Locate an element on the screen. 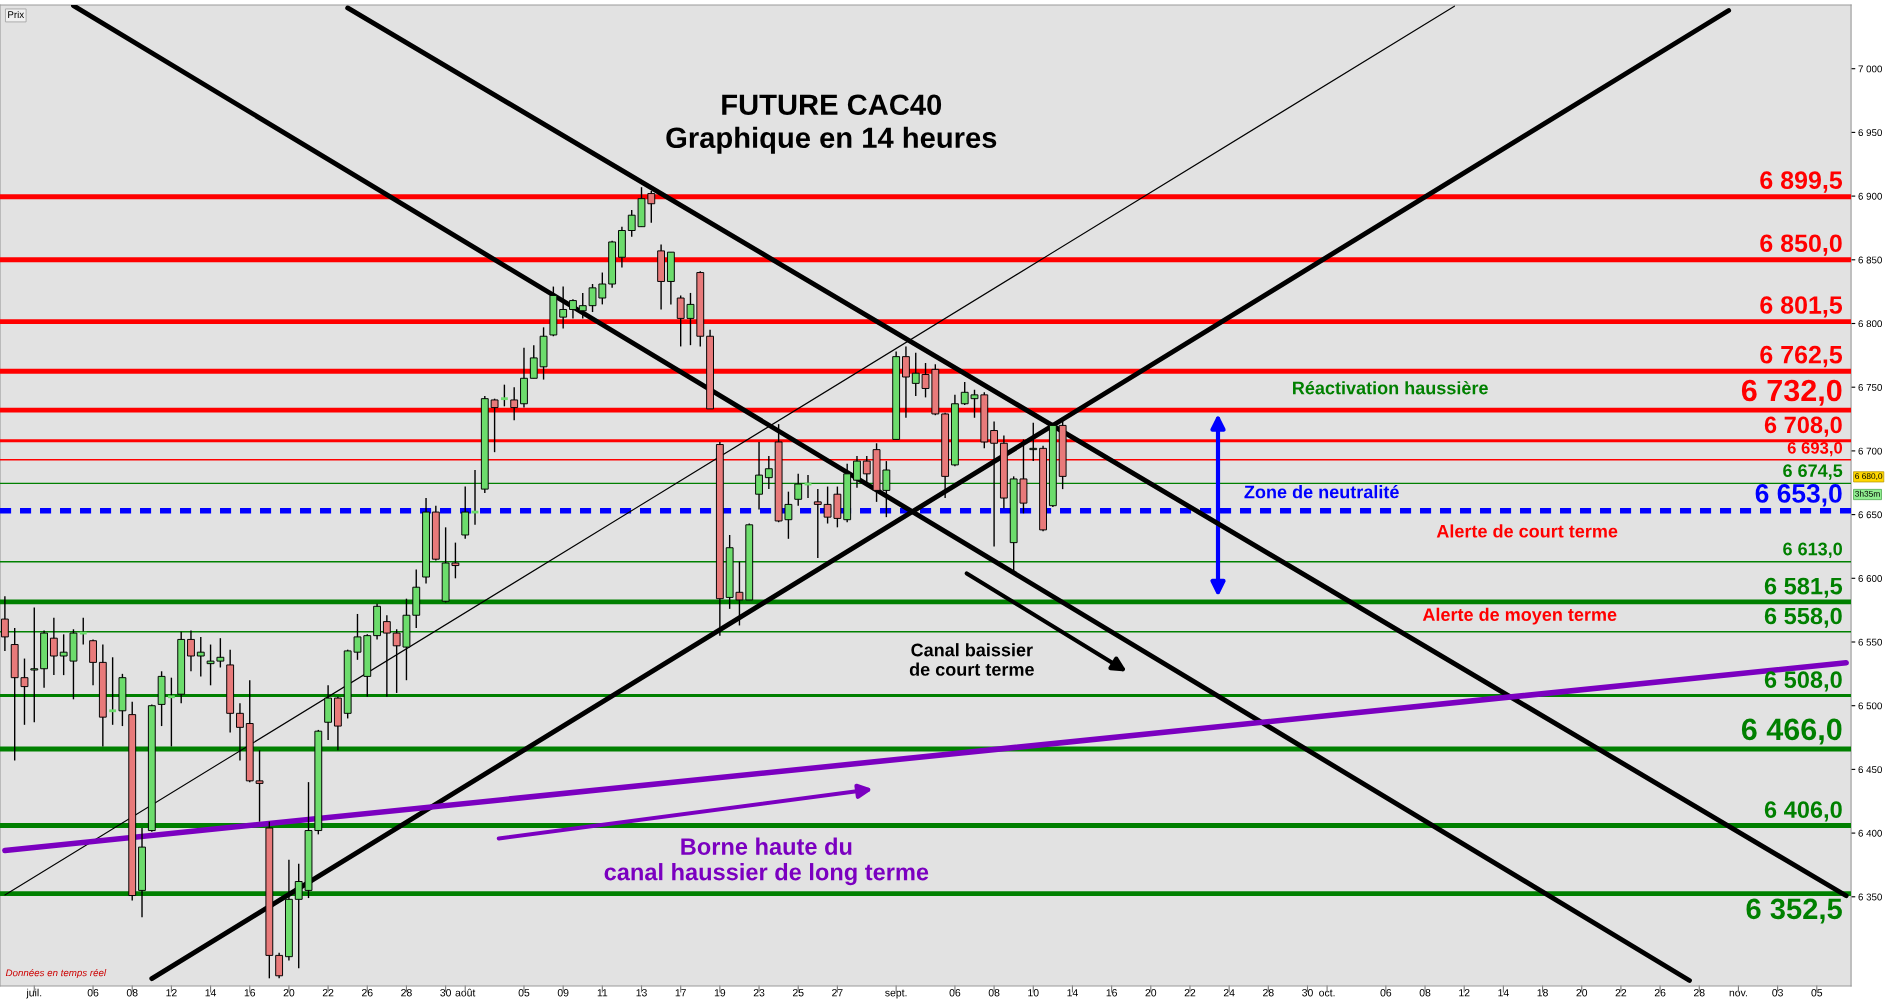 This screenshot has width=1885, height=1002. y-tick-label: 6 350 is located at coordinates (1870, 897).